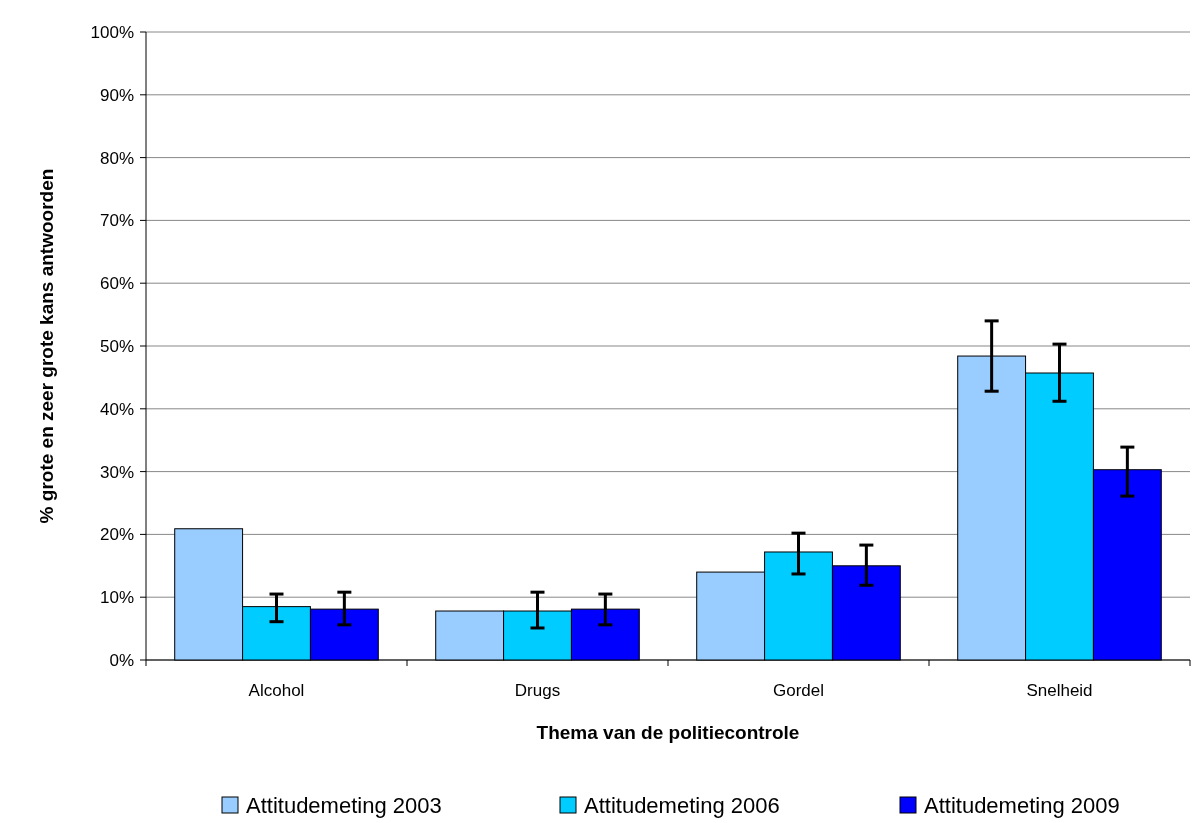 The width and height of the screenshot is (1194, 823). What do you see at coordinates (121, 660) in the screenshot?
I see `y-tick-label: 0%` at bounding box center [121, 660].